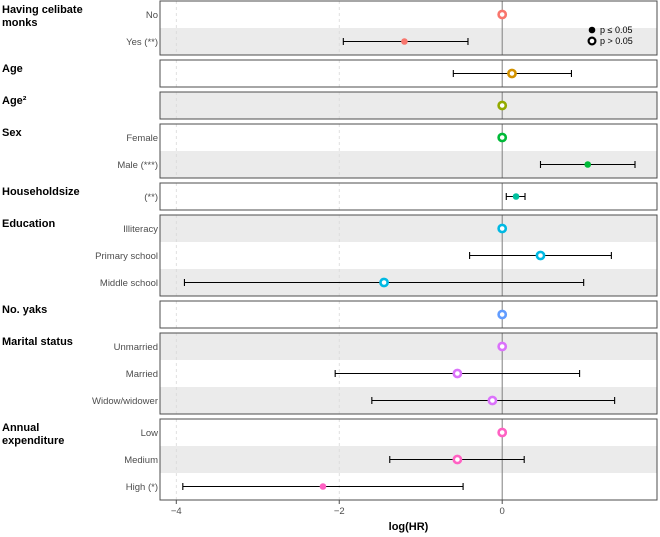  What do you see at coordinates (152, 15) in the screenshot?
I see `row-label: No` at bounding box center [152, 15].